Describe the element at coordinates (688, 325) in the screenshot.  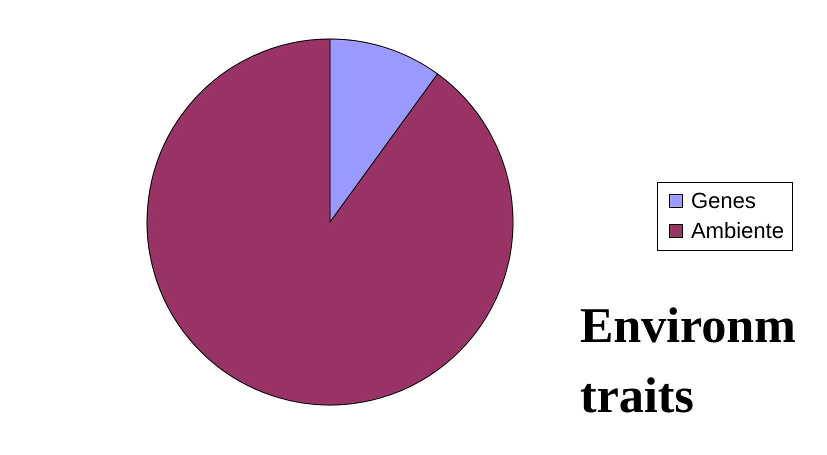
I see `text: Environm` at that location.